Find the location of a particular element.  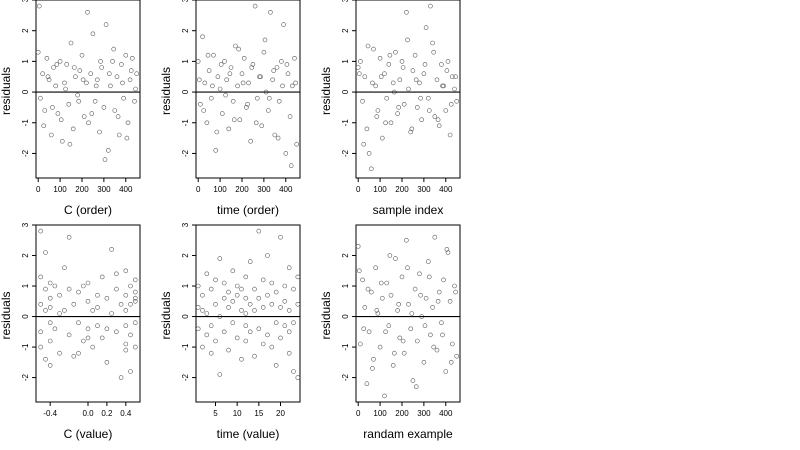

y-tick-label: -2 is located at coordinates (185, 377).